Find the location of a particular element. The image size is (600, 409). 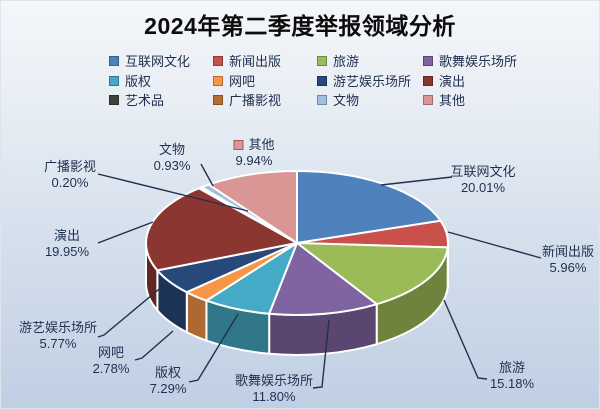

legend-item-8: 艺术品 is located at coordinates (136, 99).